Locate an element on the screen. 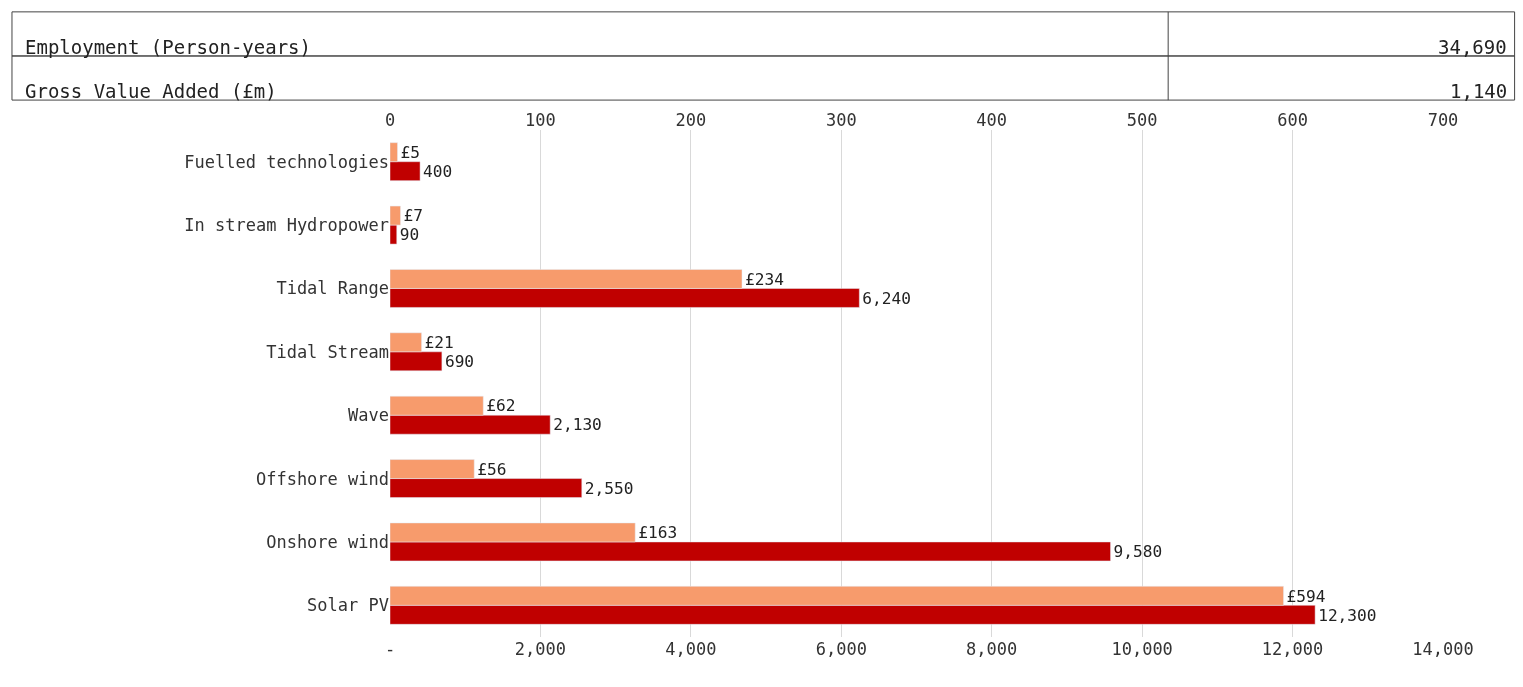 This screenshot has height=687, width=1523. data-label: 690 is located at coordinates (459, 362).